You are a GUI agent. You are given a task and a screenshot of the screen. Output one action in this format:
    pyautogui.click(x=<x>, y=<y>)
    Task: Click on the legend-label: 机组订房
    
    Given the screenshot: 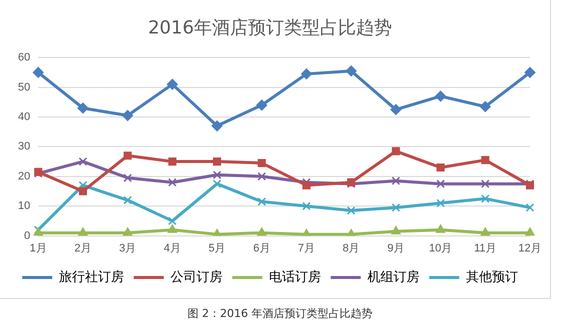 What is the action you would take?
    pyautogui.click(x=393, y=276)
    